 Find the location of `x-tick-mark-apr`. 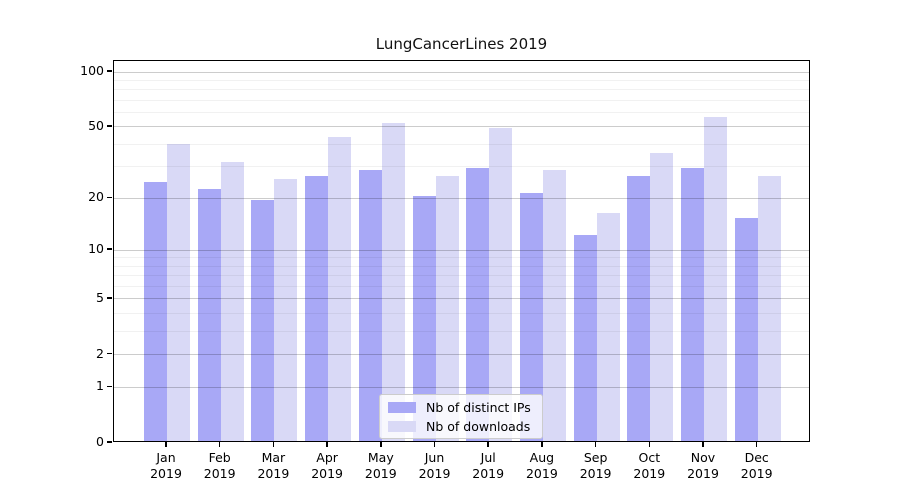

x-tick-mark-apr is located at coordinates (327, 444).